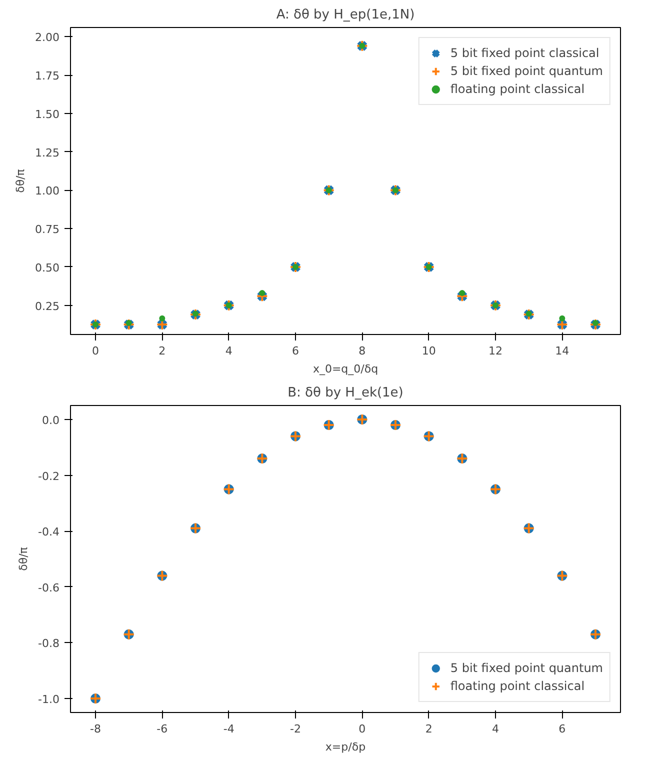 The height and width of the screenshot is (763, 646). What do you see at coordinates (47, 37) in the screenshot?
I see `y-tick-label: 2.00` at bounding box center [47, 37].